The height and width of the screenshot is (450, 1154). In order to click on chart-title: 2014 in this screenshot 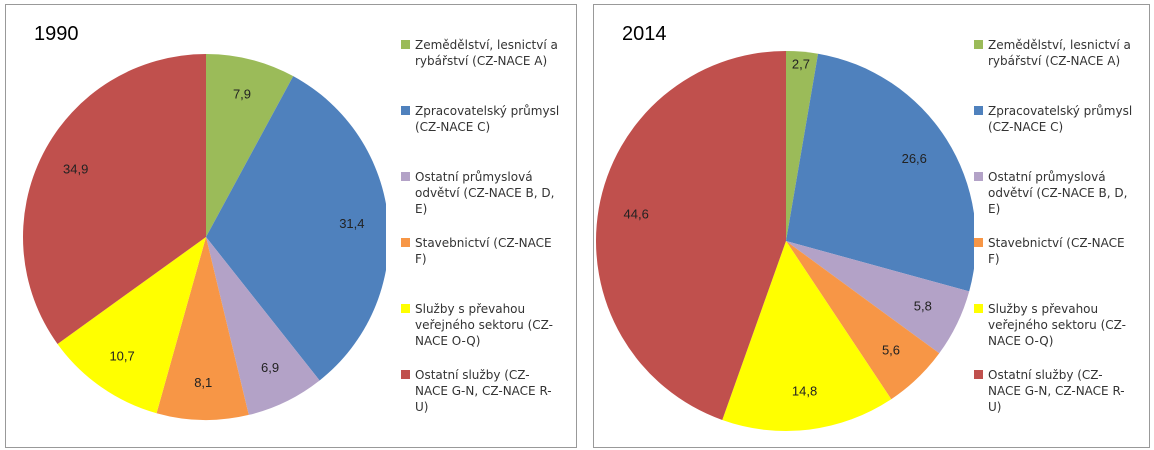, I will do `click(644, 34)`.